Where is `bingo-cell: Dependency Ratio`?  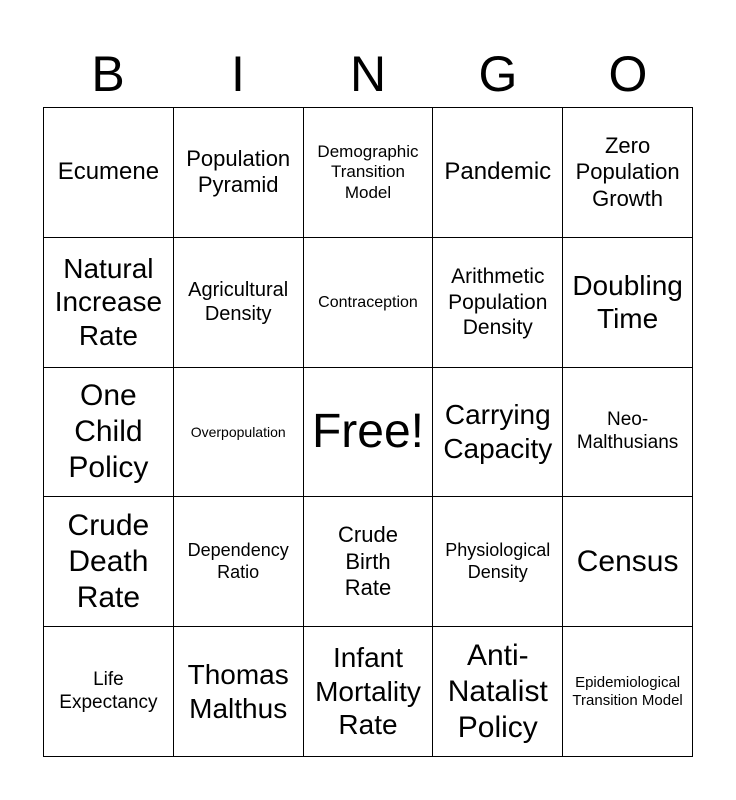 bingo-cell: Dependency Ratio is located at coordinates (238, 562).